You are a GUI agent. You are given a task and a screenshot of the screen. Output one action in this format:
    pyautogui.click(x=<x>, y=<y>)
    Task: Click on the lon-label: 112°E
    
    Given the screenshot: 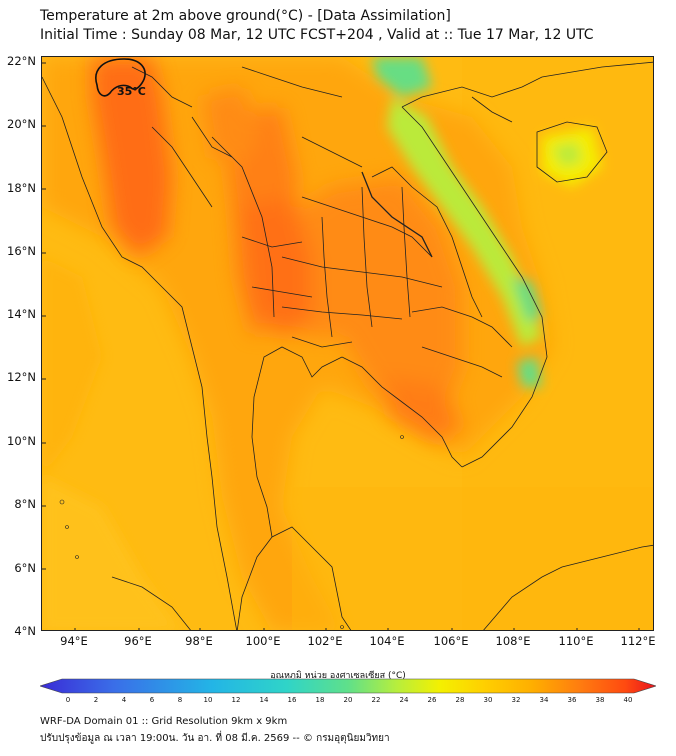 What is the action you would take?
    pyautogui.click(x=638, y=641)
    